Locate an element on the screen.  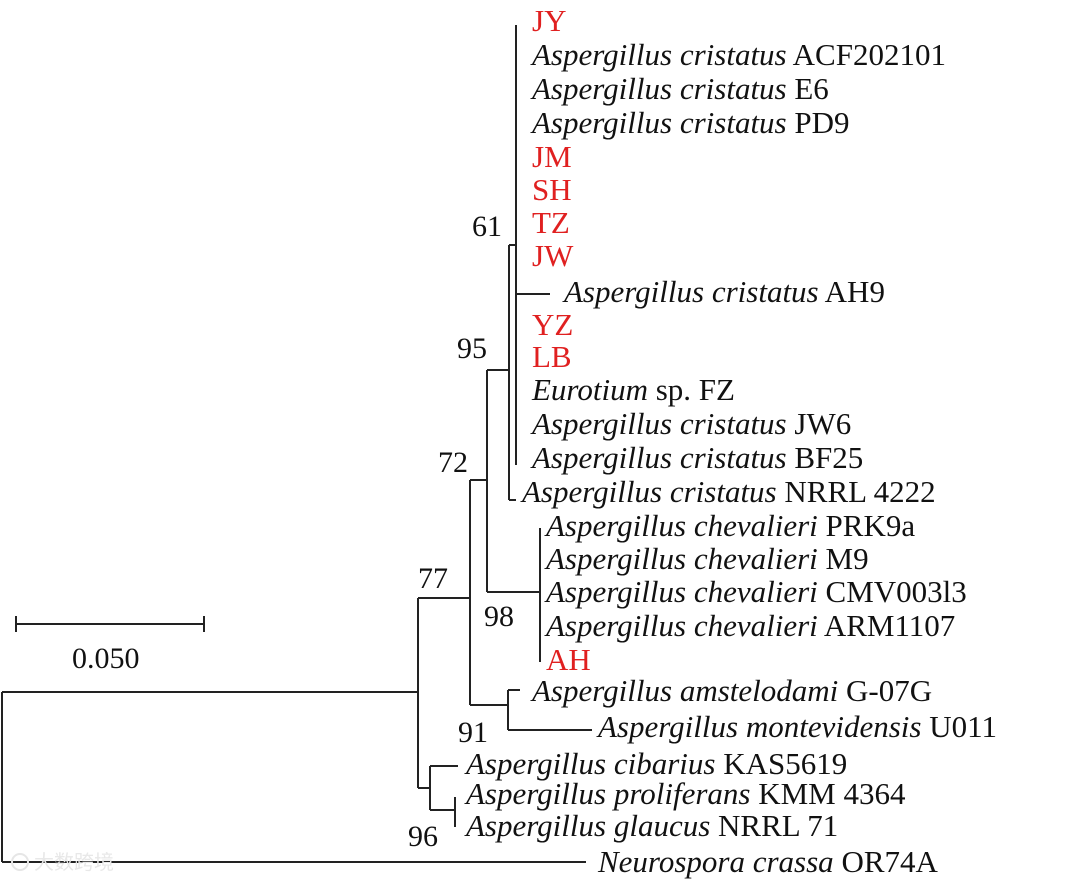
taxon-label: Aspergillus cristatus E6 is located at coordinates (679, 88).